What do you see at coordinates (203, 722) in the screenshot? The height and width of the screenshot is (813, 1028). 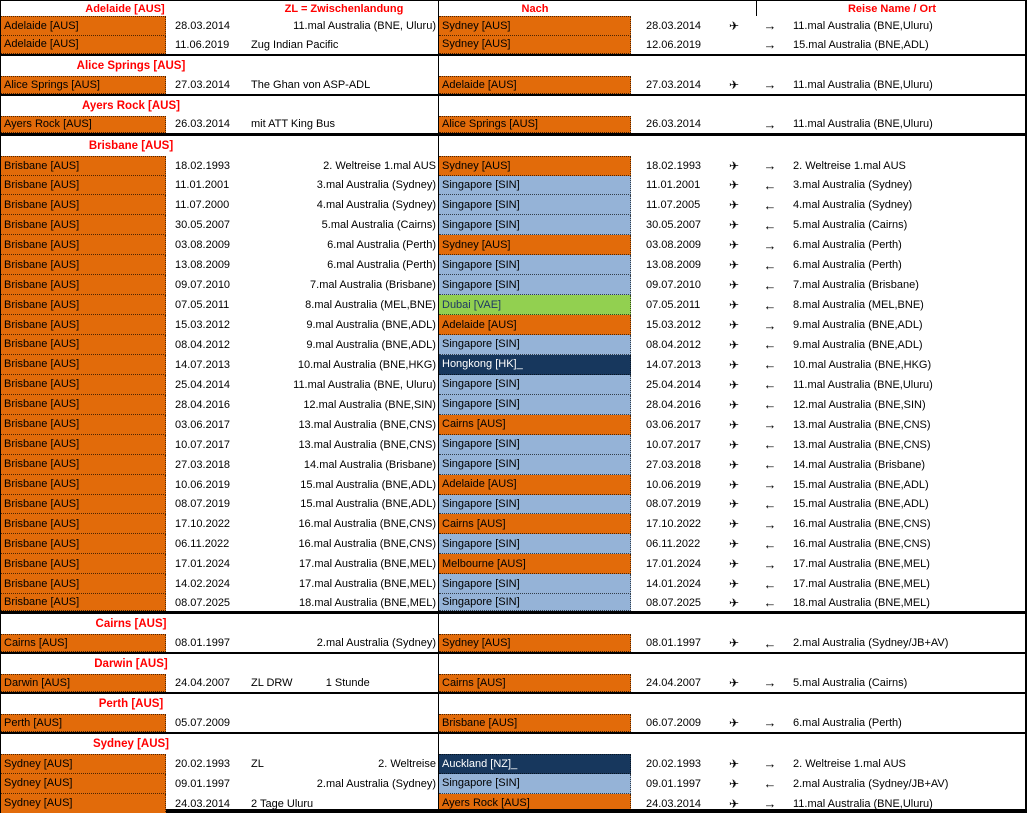 I see `departure-date-cell: 05.07.2009` at bounding box center [203, 722].